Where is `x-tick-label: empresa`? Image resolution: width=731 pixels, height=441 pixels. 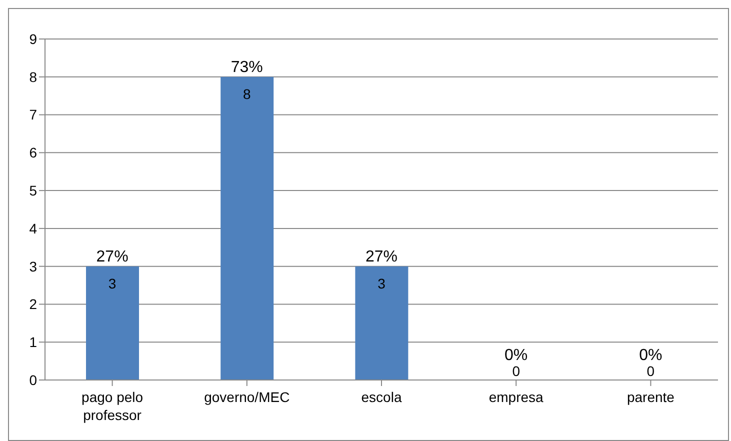 x-tick-label: empresa is located at coordinates (516, 397).